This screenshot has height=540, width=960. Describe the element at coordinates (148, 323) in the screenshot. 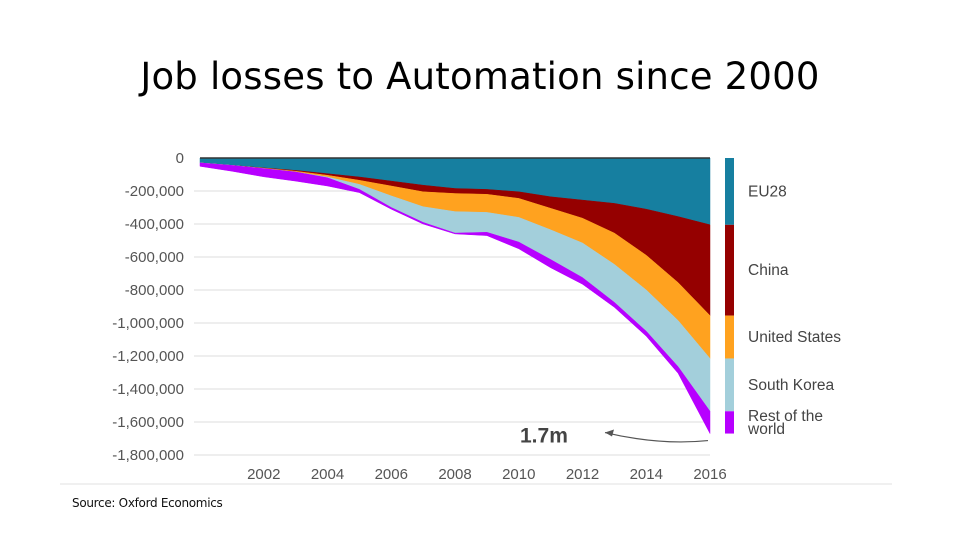

I see `y-tick-label: -1,000,000` at that location.